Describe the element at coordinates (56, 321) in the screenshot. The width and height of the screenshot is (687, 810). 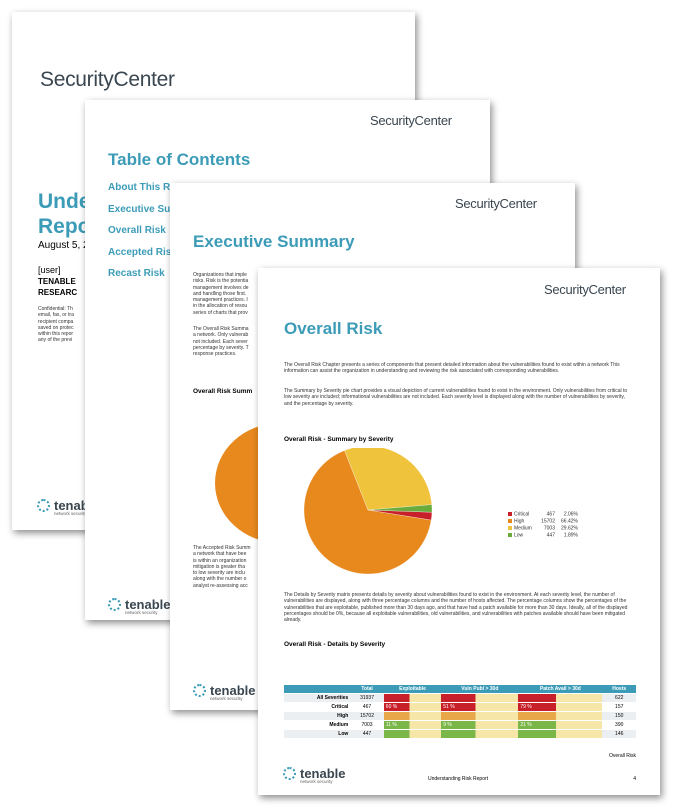
I see `text-line: recipient compa` at that location.